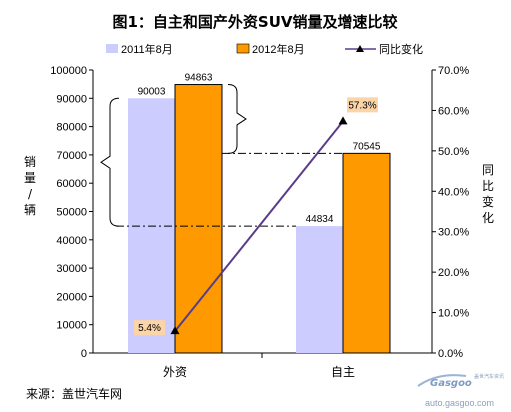 The width and height of the screenshot is (511, 412). What do you see at coordinates (453, 71) in the screenshot?
I see `y2-tick-label: 70.0%` at bounding box center [453, 71].